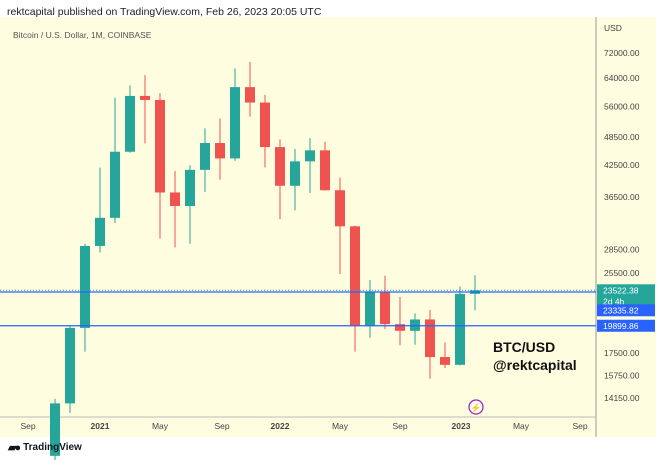  I want to click on footer-brand: ▰● TradingView, so click(45, 447).